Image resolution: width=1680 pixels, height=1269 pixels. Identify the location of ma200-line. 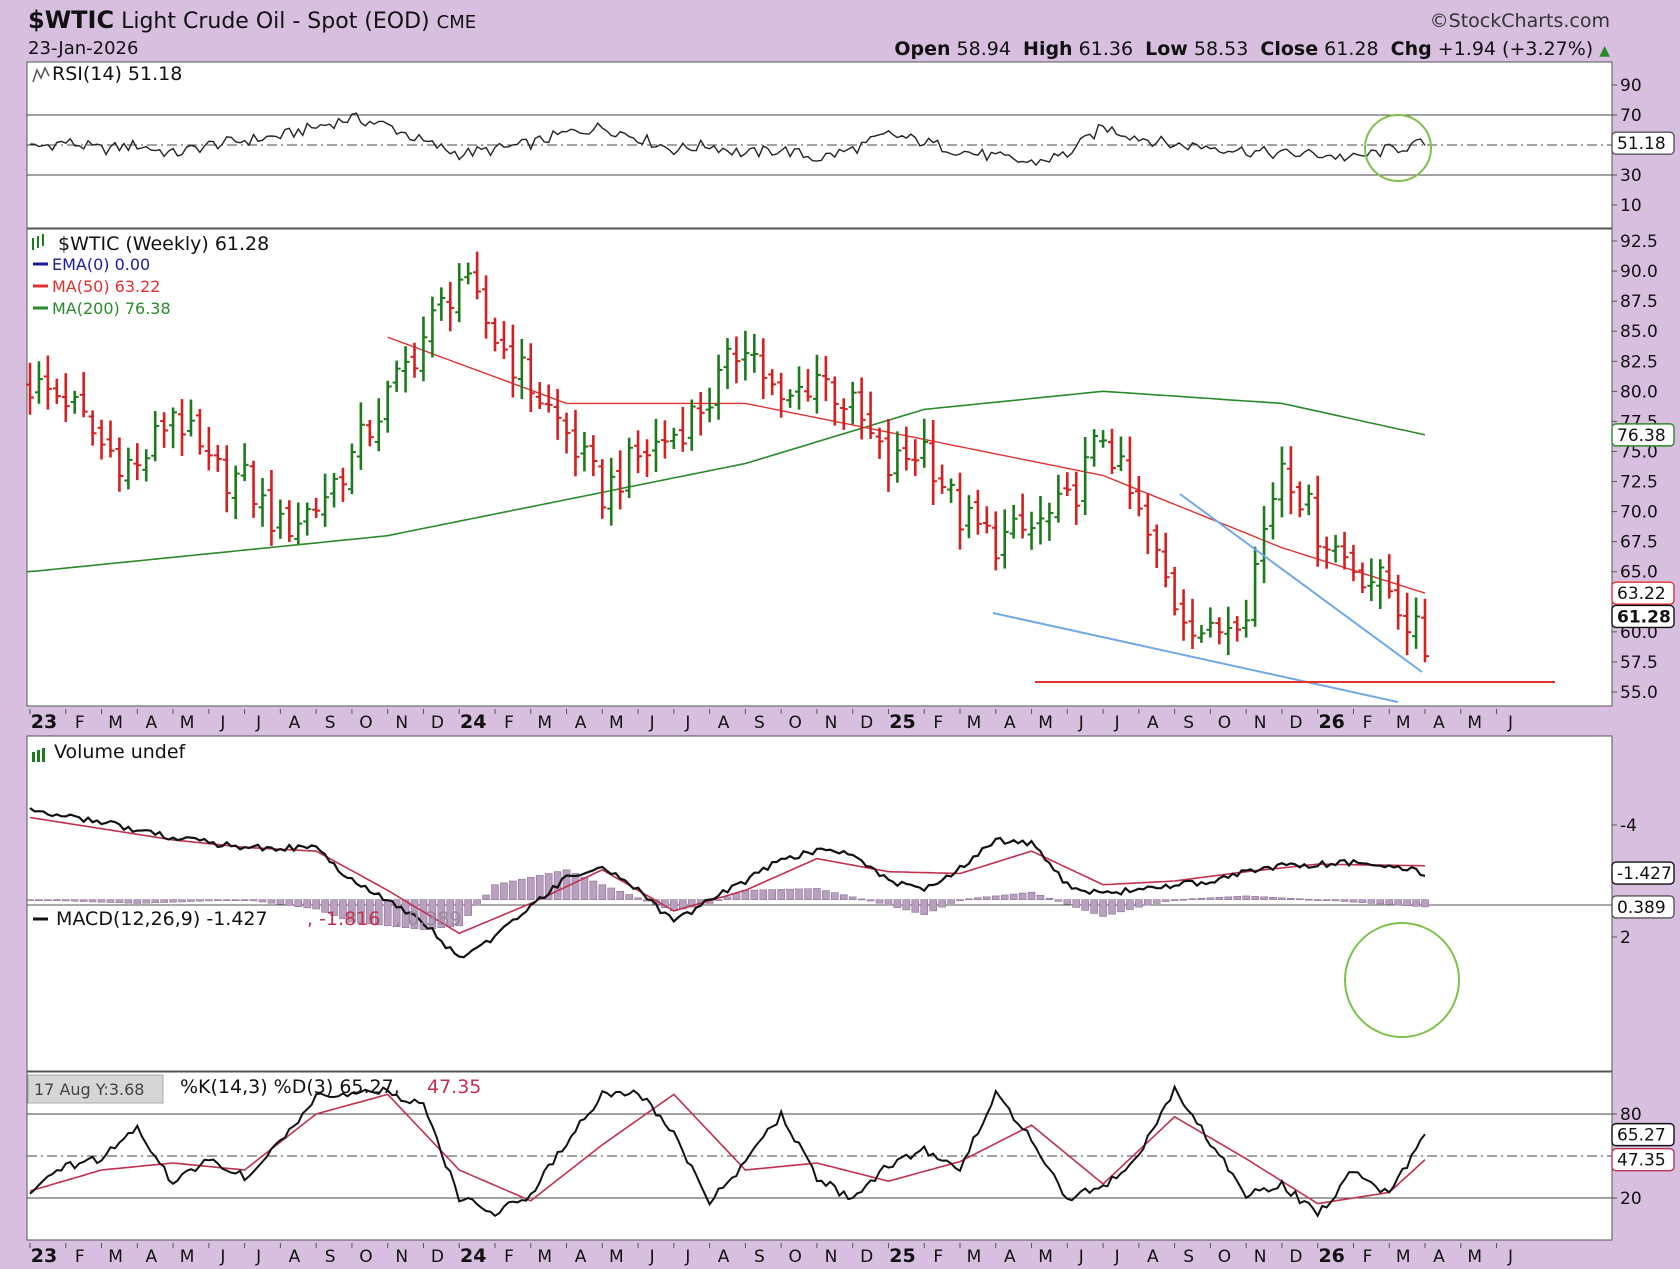
(726, 481).